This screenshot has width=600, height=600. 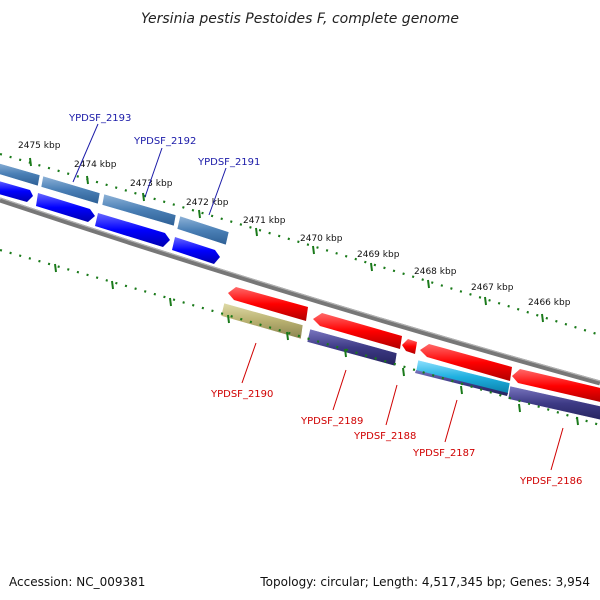 I want to click on forward-gene-labels: YPDSF_2193 YPDSF_2192 YPDSF_2191, so click(x=164, y=164).